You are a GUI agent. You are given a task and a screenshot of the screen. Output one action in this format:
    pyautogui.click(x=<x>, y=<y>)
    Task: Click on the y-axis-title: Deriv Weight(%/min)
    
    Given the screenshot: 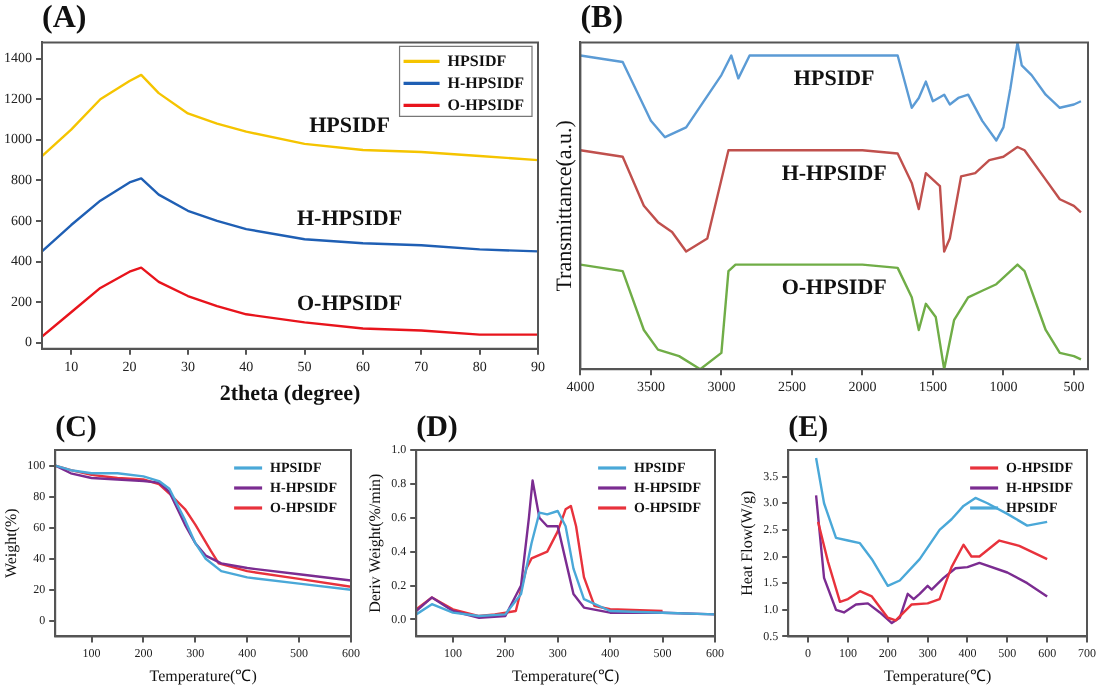 What is the action you would take?
    pyautogui.click(x=374, y=542)
    